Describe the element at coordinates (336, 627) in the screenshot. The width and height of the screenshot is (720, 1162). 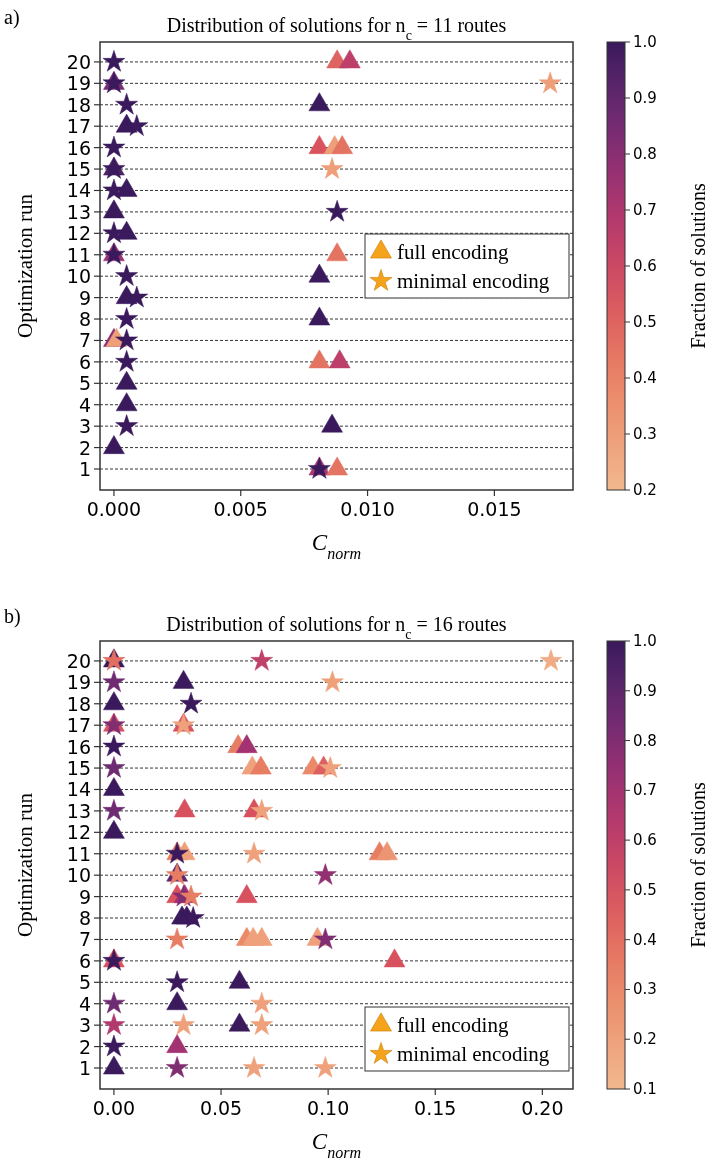
I see `chart-title: Distribution of solutions for n$_{c}$ = 16 routes` at that location.